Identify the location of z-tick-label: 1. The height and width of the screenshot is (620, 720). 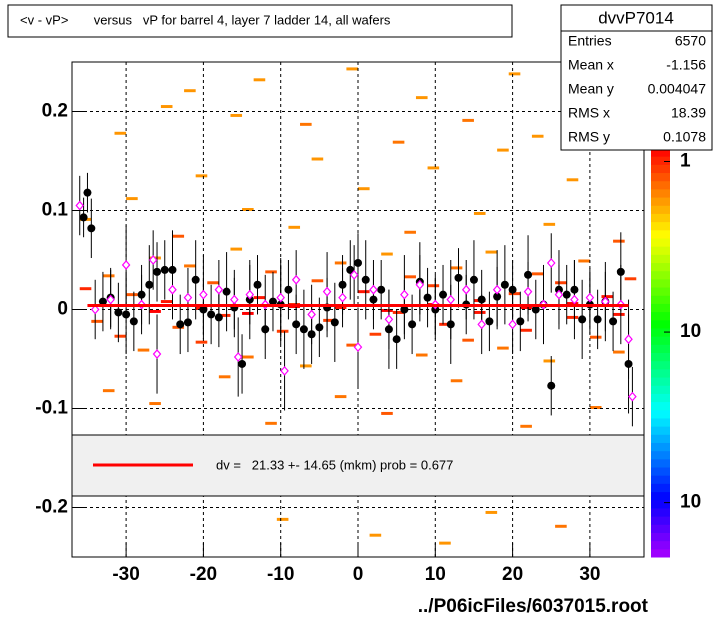
(685, 161).